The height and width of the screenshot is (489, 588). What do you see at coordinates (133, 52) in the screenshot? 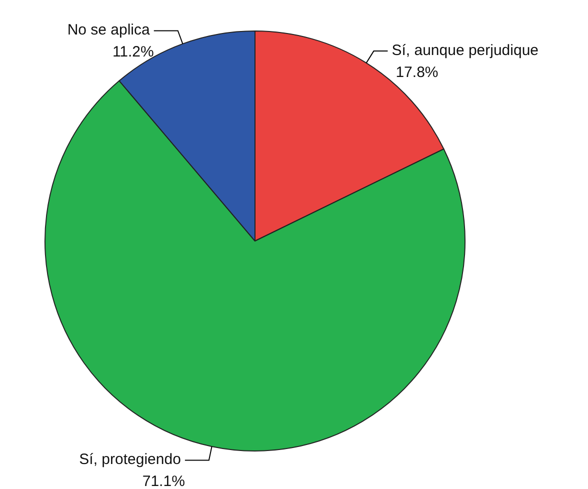
I see `data-label: 11.2%` at bounding box center [133, 52].